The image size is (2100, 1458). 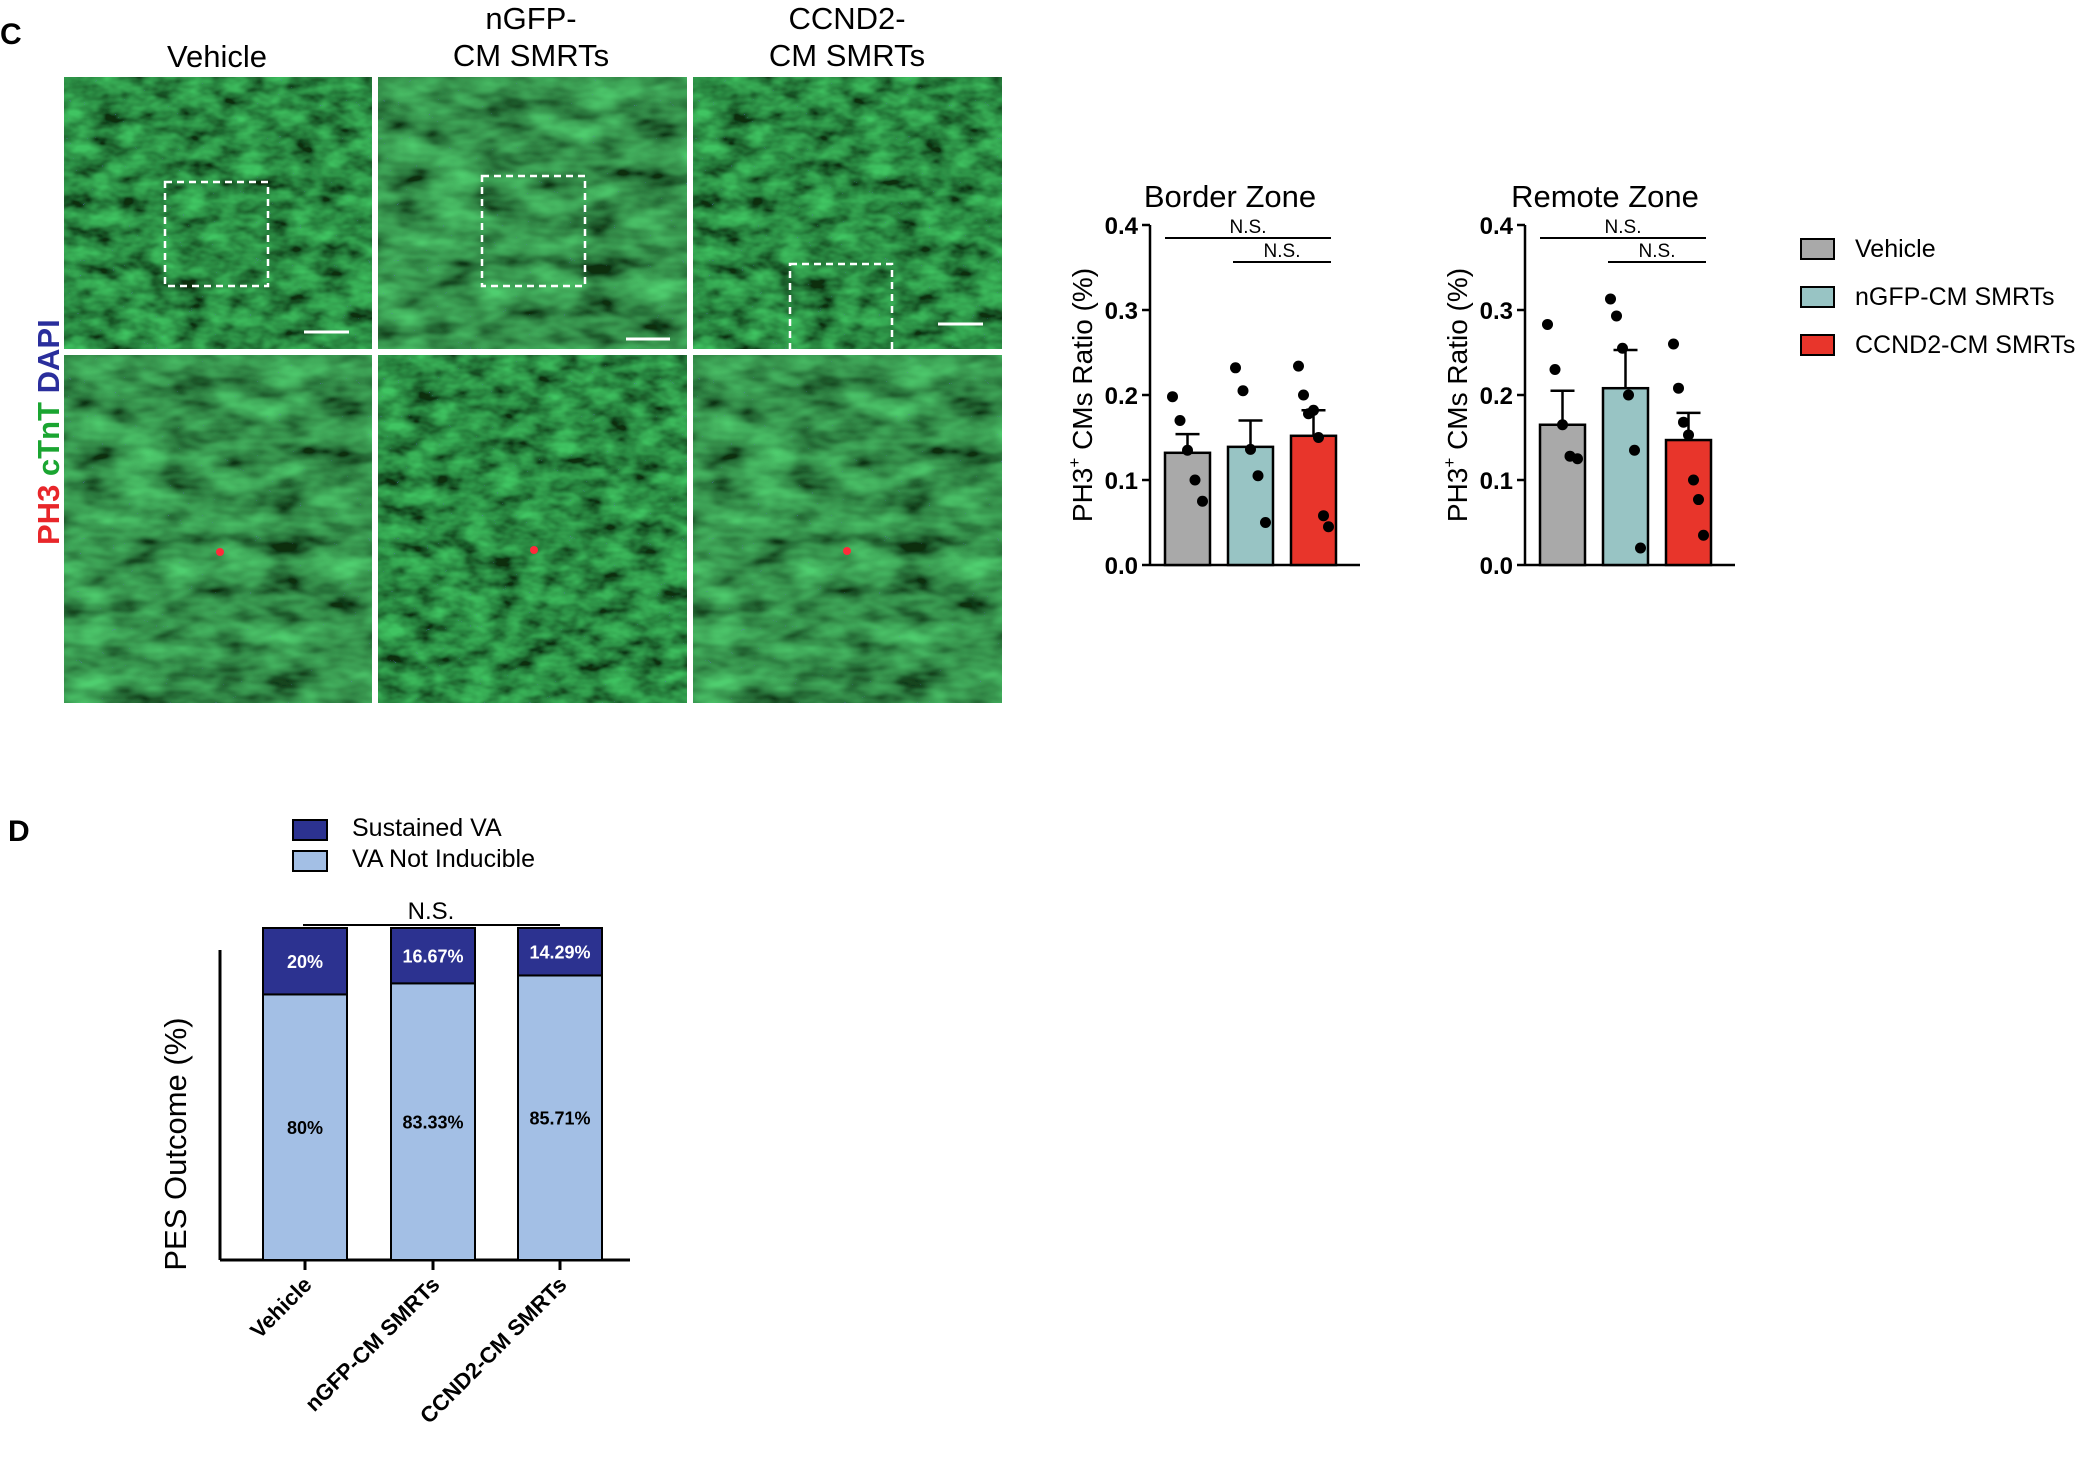 What do you see at coordinates (847, 529) in the screenshot?
I see `micrograph-ccnd2-inset` at bounding box center [847, 529].